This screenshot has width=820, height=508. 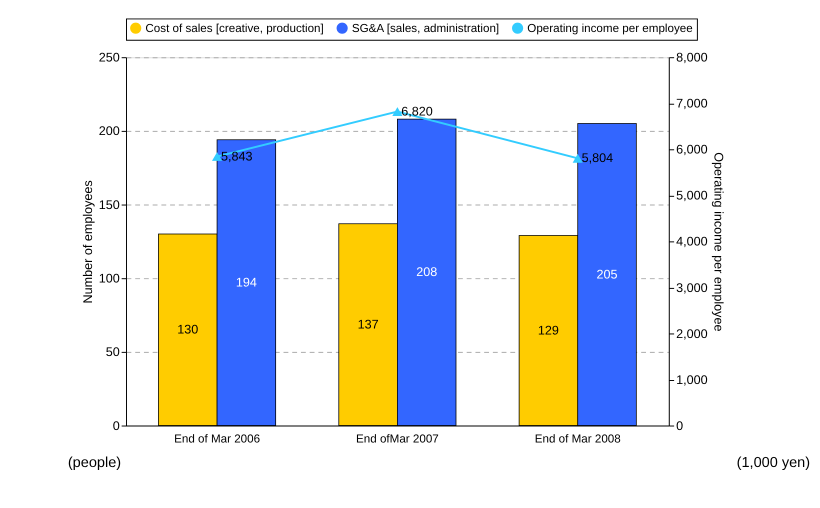 What do you see at coordinates (217, 439) in the screenshot?
I see `x-tick-label: End of Mar 2006` at bounding box center [217, 439].